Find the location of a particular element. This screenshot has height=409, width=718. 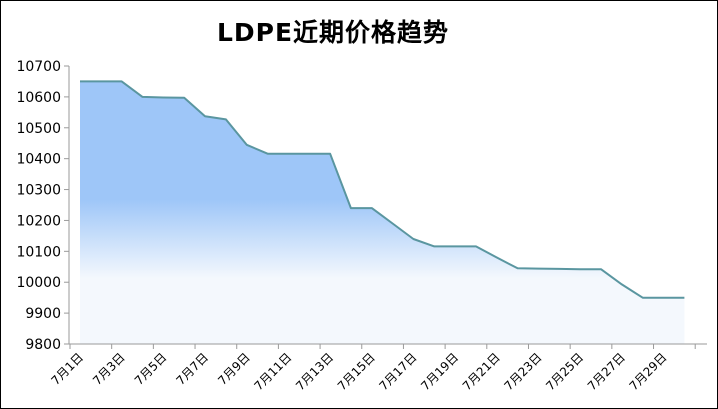

y-tick-label: 10600 is located at coordinates (38, 98).